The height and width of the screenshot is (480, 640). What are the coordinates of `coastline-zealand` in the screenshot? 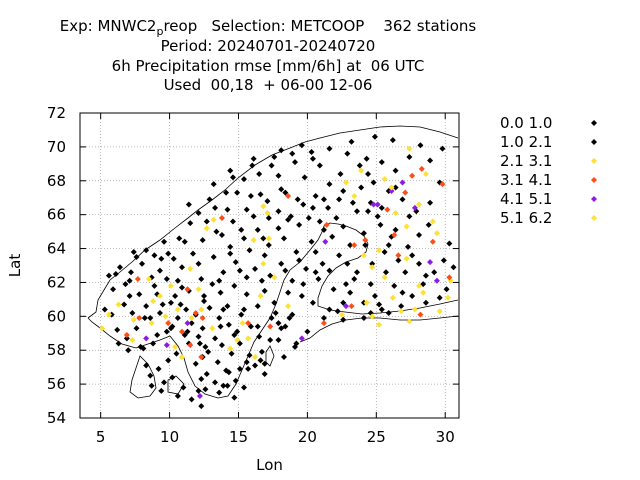 It's located at (176, 385).